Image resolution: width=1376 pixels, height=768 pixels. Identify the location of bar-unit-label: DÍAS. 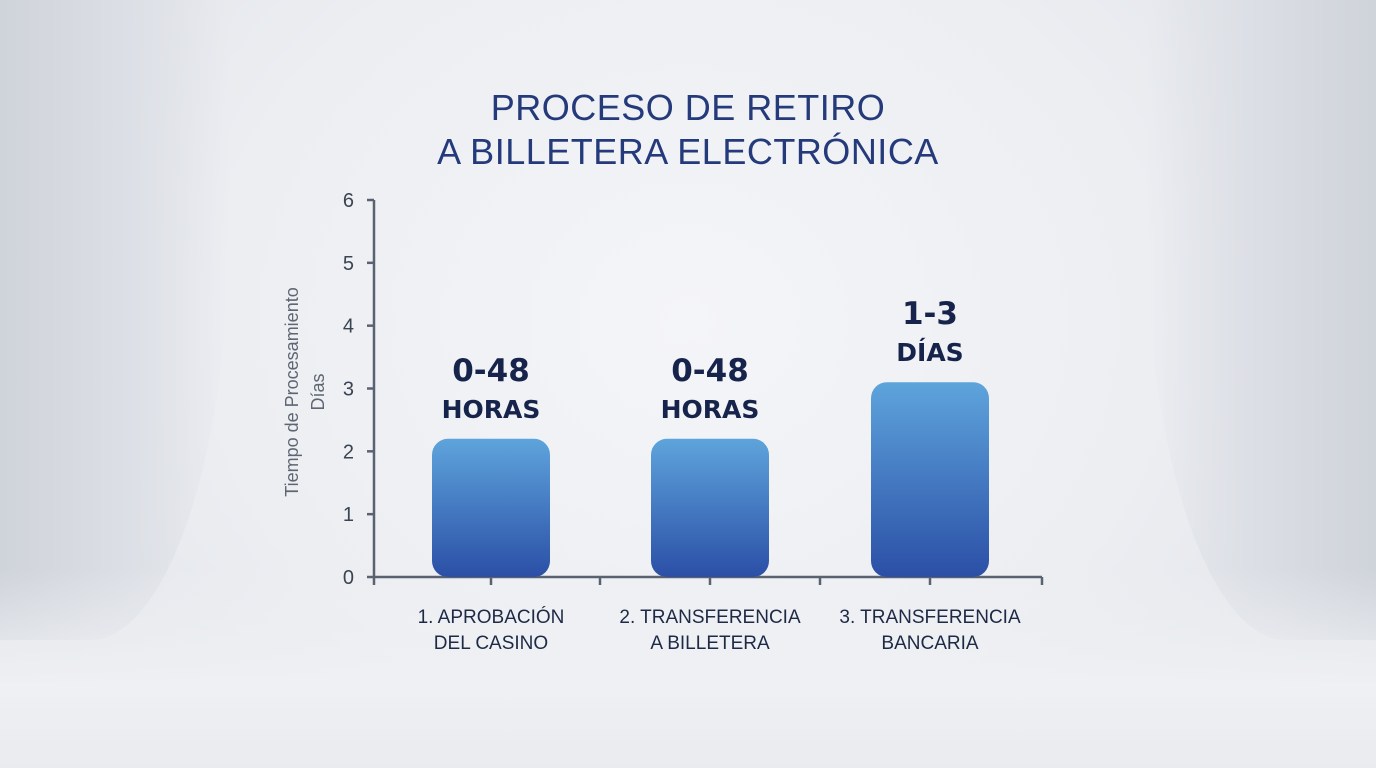
(929, 352).